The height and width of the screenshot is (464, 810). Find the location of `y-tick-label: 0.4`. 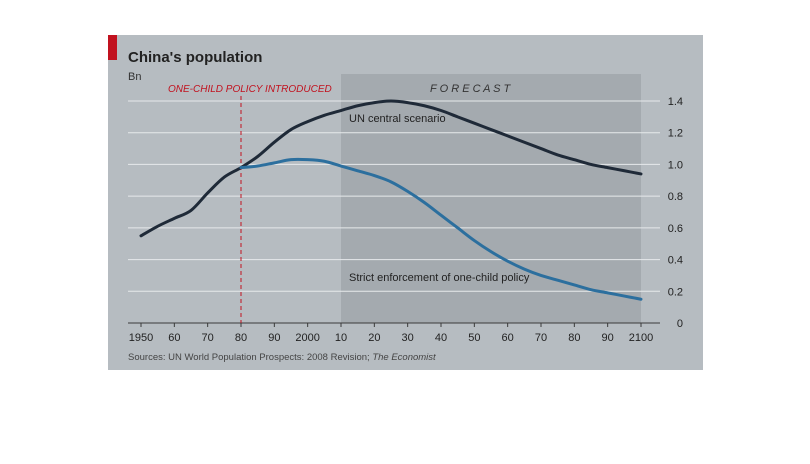

y-tick-label: 0.4 is located at coordinates (675, 261).